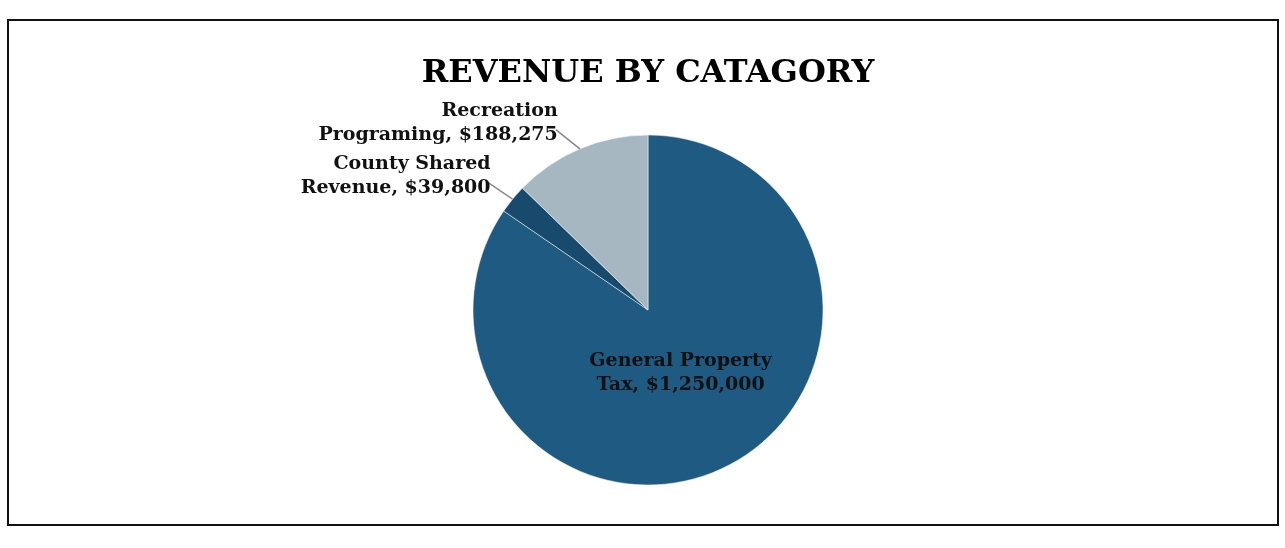  Describe the element at coordinates (438, 120) in the screenshot. I see `slice-label: Recreation Programing, $188,275` at that location.